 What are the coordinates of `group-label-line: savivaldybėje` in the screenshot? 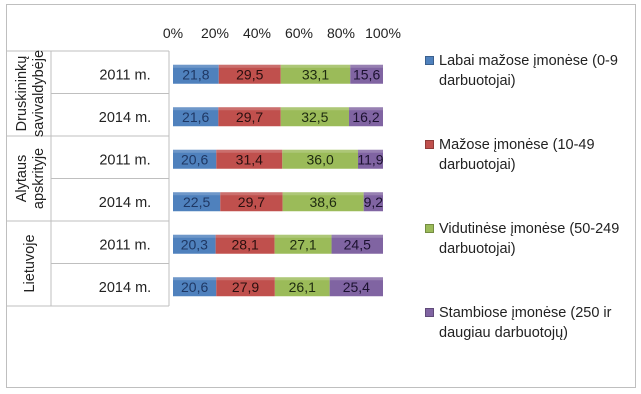 It's located at (39, 93).